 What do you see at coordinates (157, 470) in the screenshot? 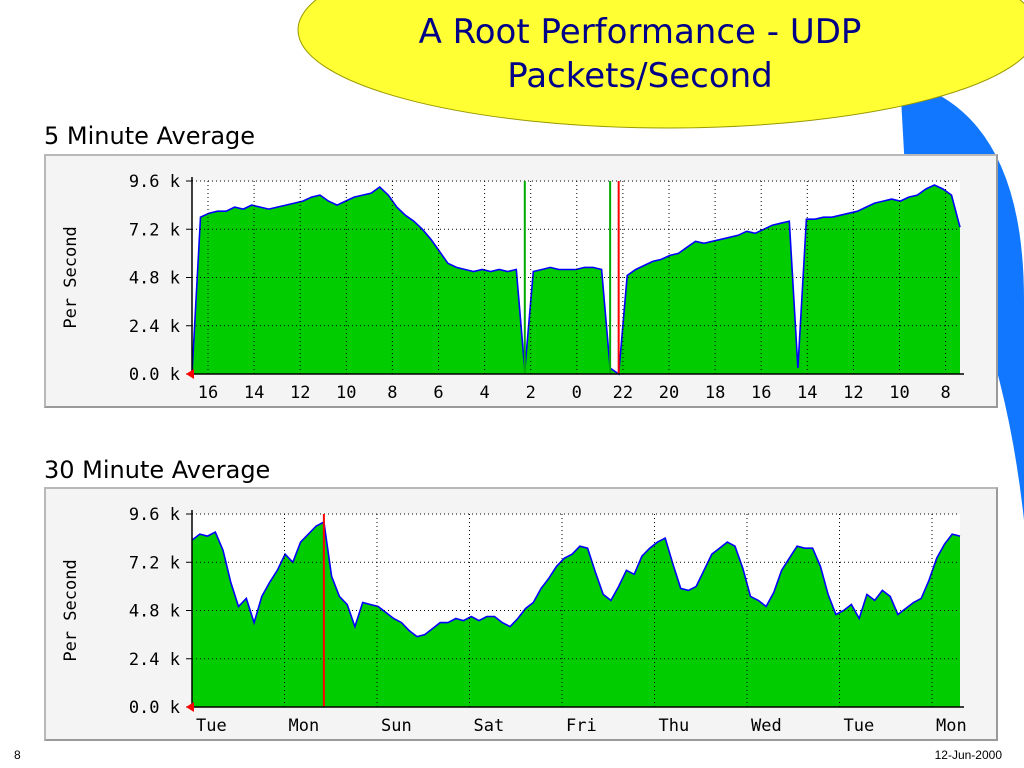
I see `chart-2-title: 30 Minute Average` at bounding box center [157, 470].